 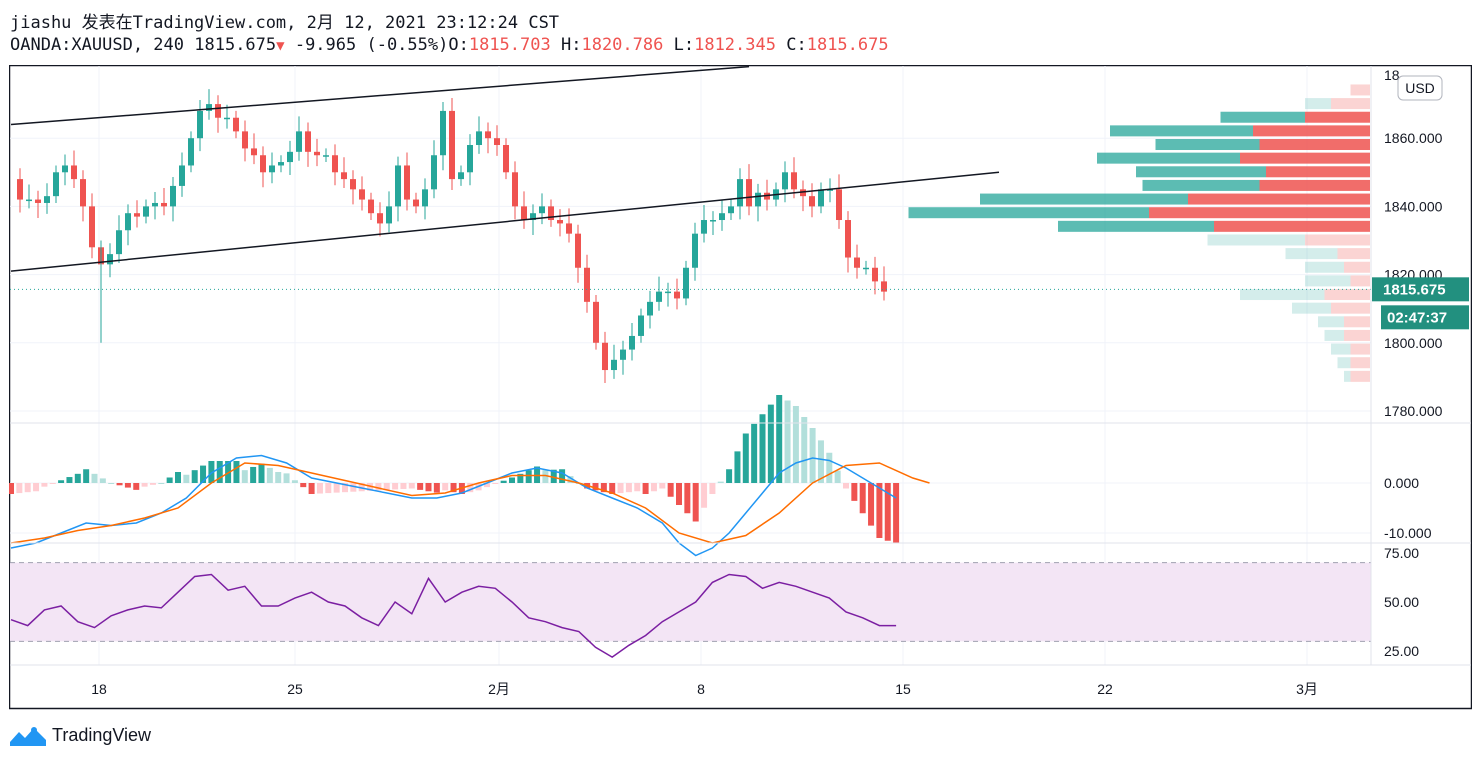 What do you see at coordinates (469, 476) in the screenshot?
I see `macd-pane` at bounding box center [469, 476].